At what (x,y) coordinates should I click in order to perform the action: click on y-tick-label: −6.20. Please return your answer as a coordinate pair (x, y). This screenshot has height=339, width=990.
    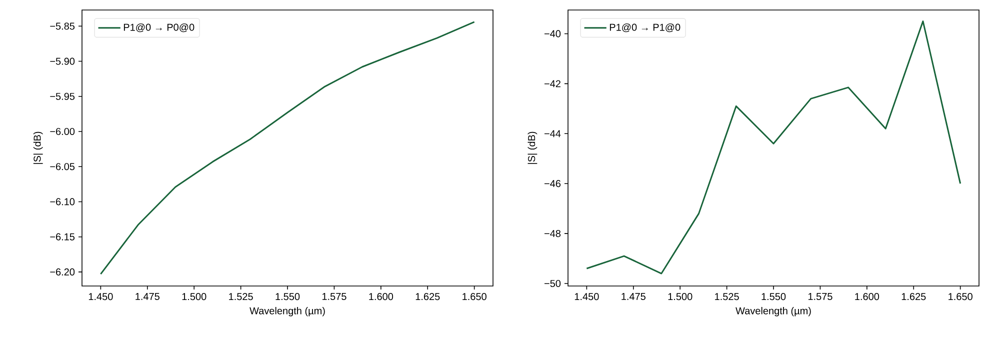
    Looking at the image, I should click on (62, 272).